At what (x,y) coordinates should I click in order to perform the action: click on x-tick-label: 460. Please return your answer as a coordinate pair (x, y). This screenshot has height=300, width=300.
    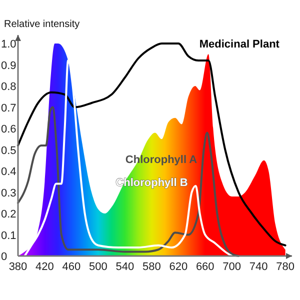
    Looking at the image, I should click on (71, 267).